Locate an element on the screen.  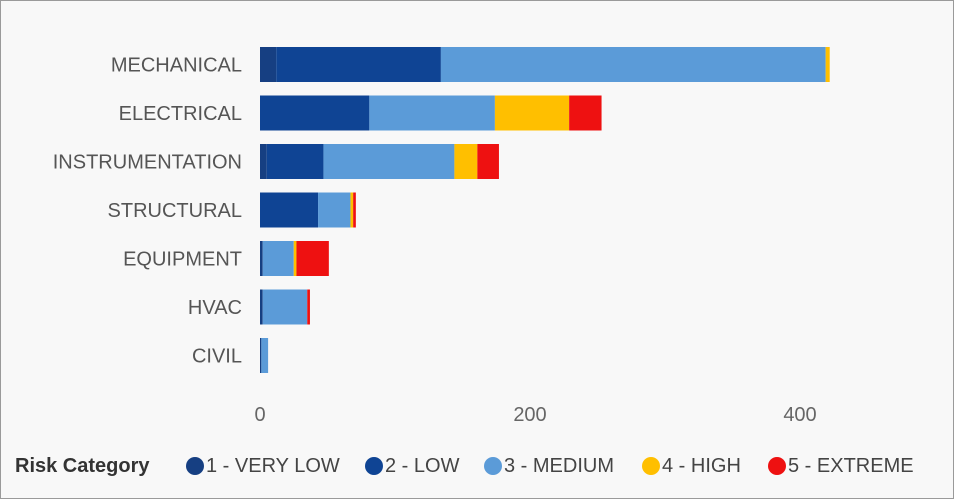
legend-marker-1-very-low is located at coordinates (195, 466).